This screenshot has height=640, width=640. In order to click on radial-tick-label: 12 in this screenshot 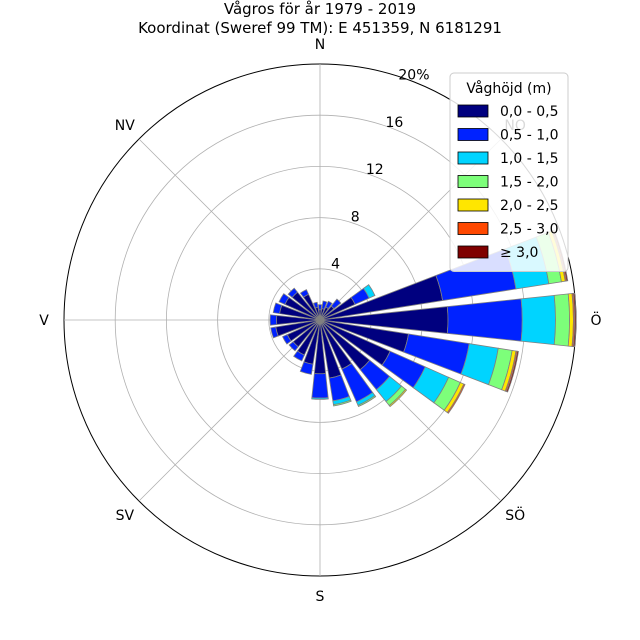, I will do `click(375, 170)`.